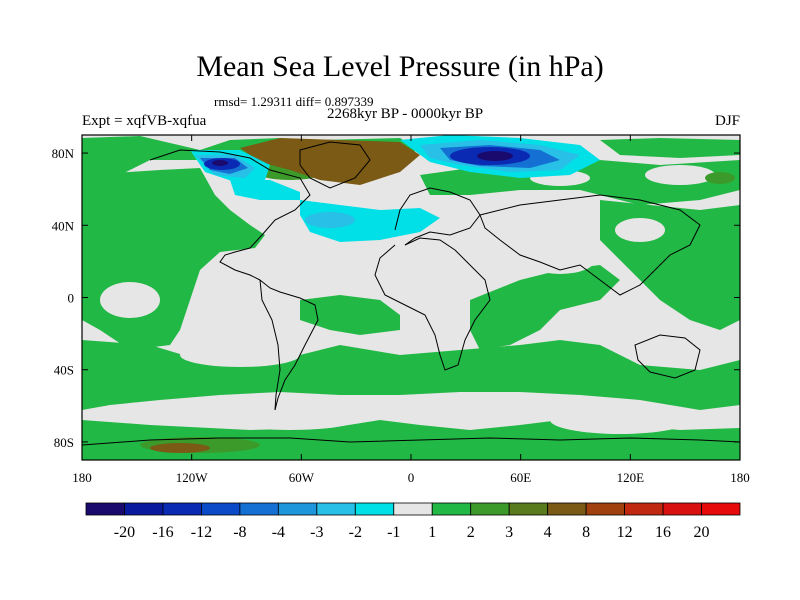 This screenshot has height=600, width=800. Describe the element at coordinates (124, 532) in the screenshot. I see `colorbar-label: -20` at that location.